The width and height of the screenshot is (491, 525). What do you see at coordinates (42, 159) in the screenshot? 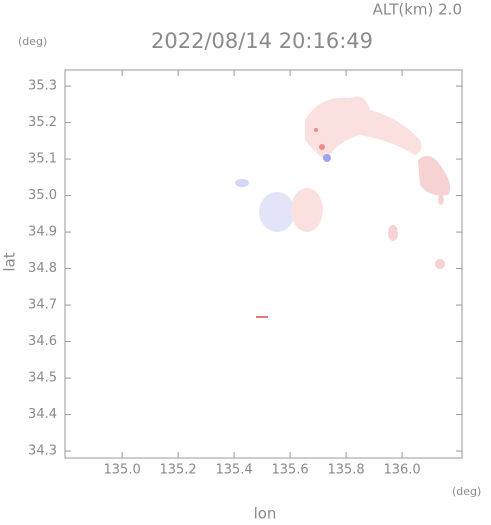
I see `y-tick-label: 35.1` at bounding box center [42, 159].